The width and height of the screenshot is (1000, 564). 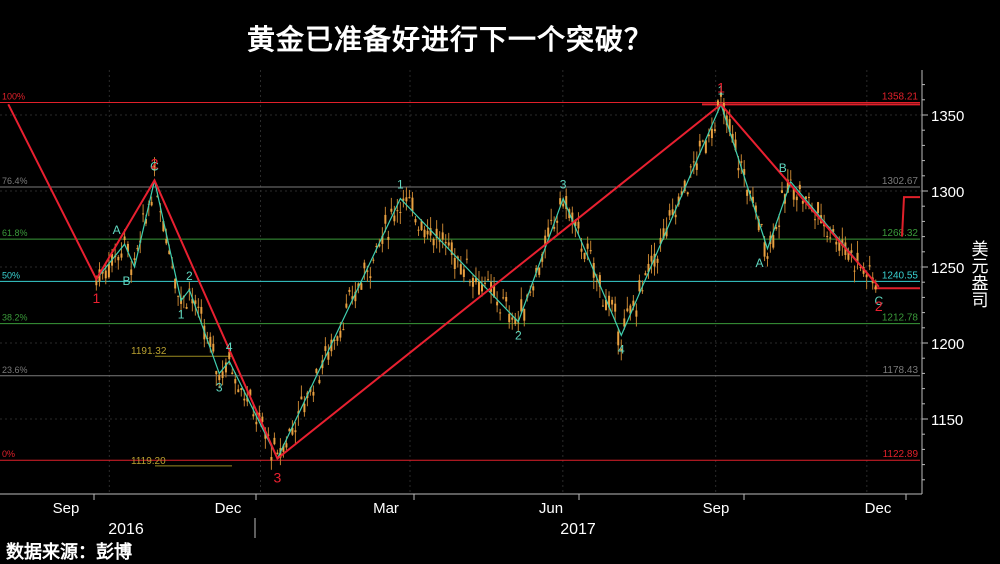 What do you see at coordinates (15, 370) in the screenshot?
I see `fib-pct-label: 23.6%` at bounding box center [15, 370].